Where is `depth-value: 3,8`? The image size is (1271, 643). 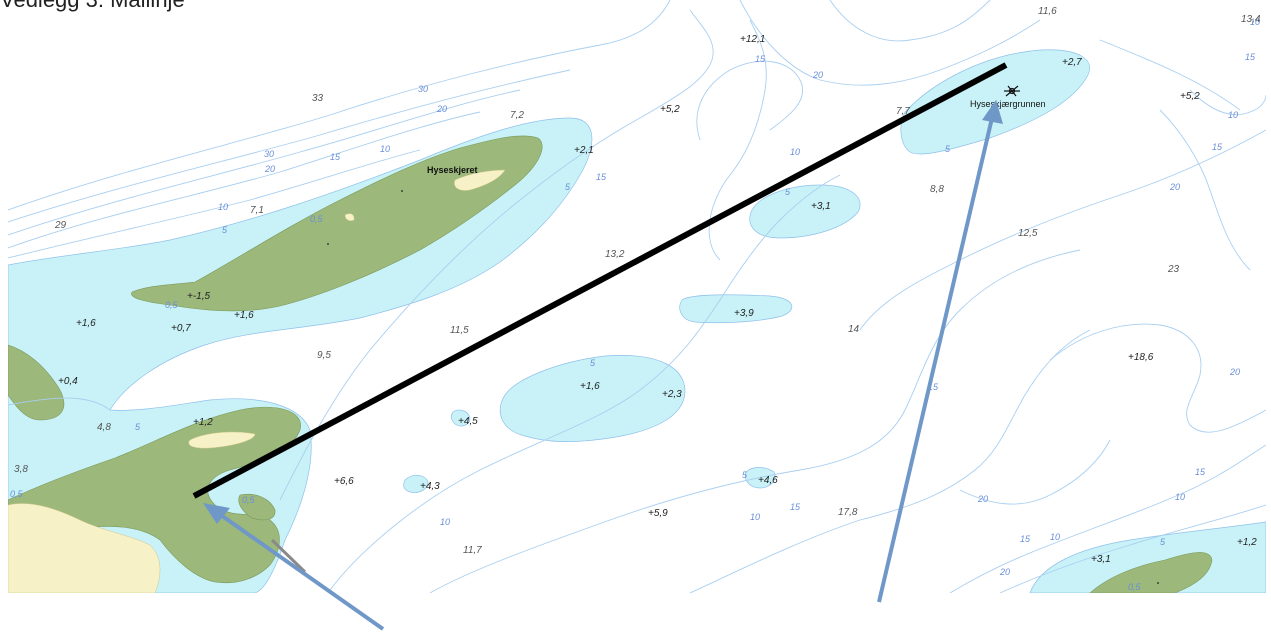
depth-value: 3,8 is located at coordinates (21, 469).